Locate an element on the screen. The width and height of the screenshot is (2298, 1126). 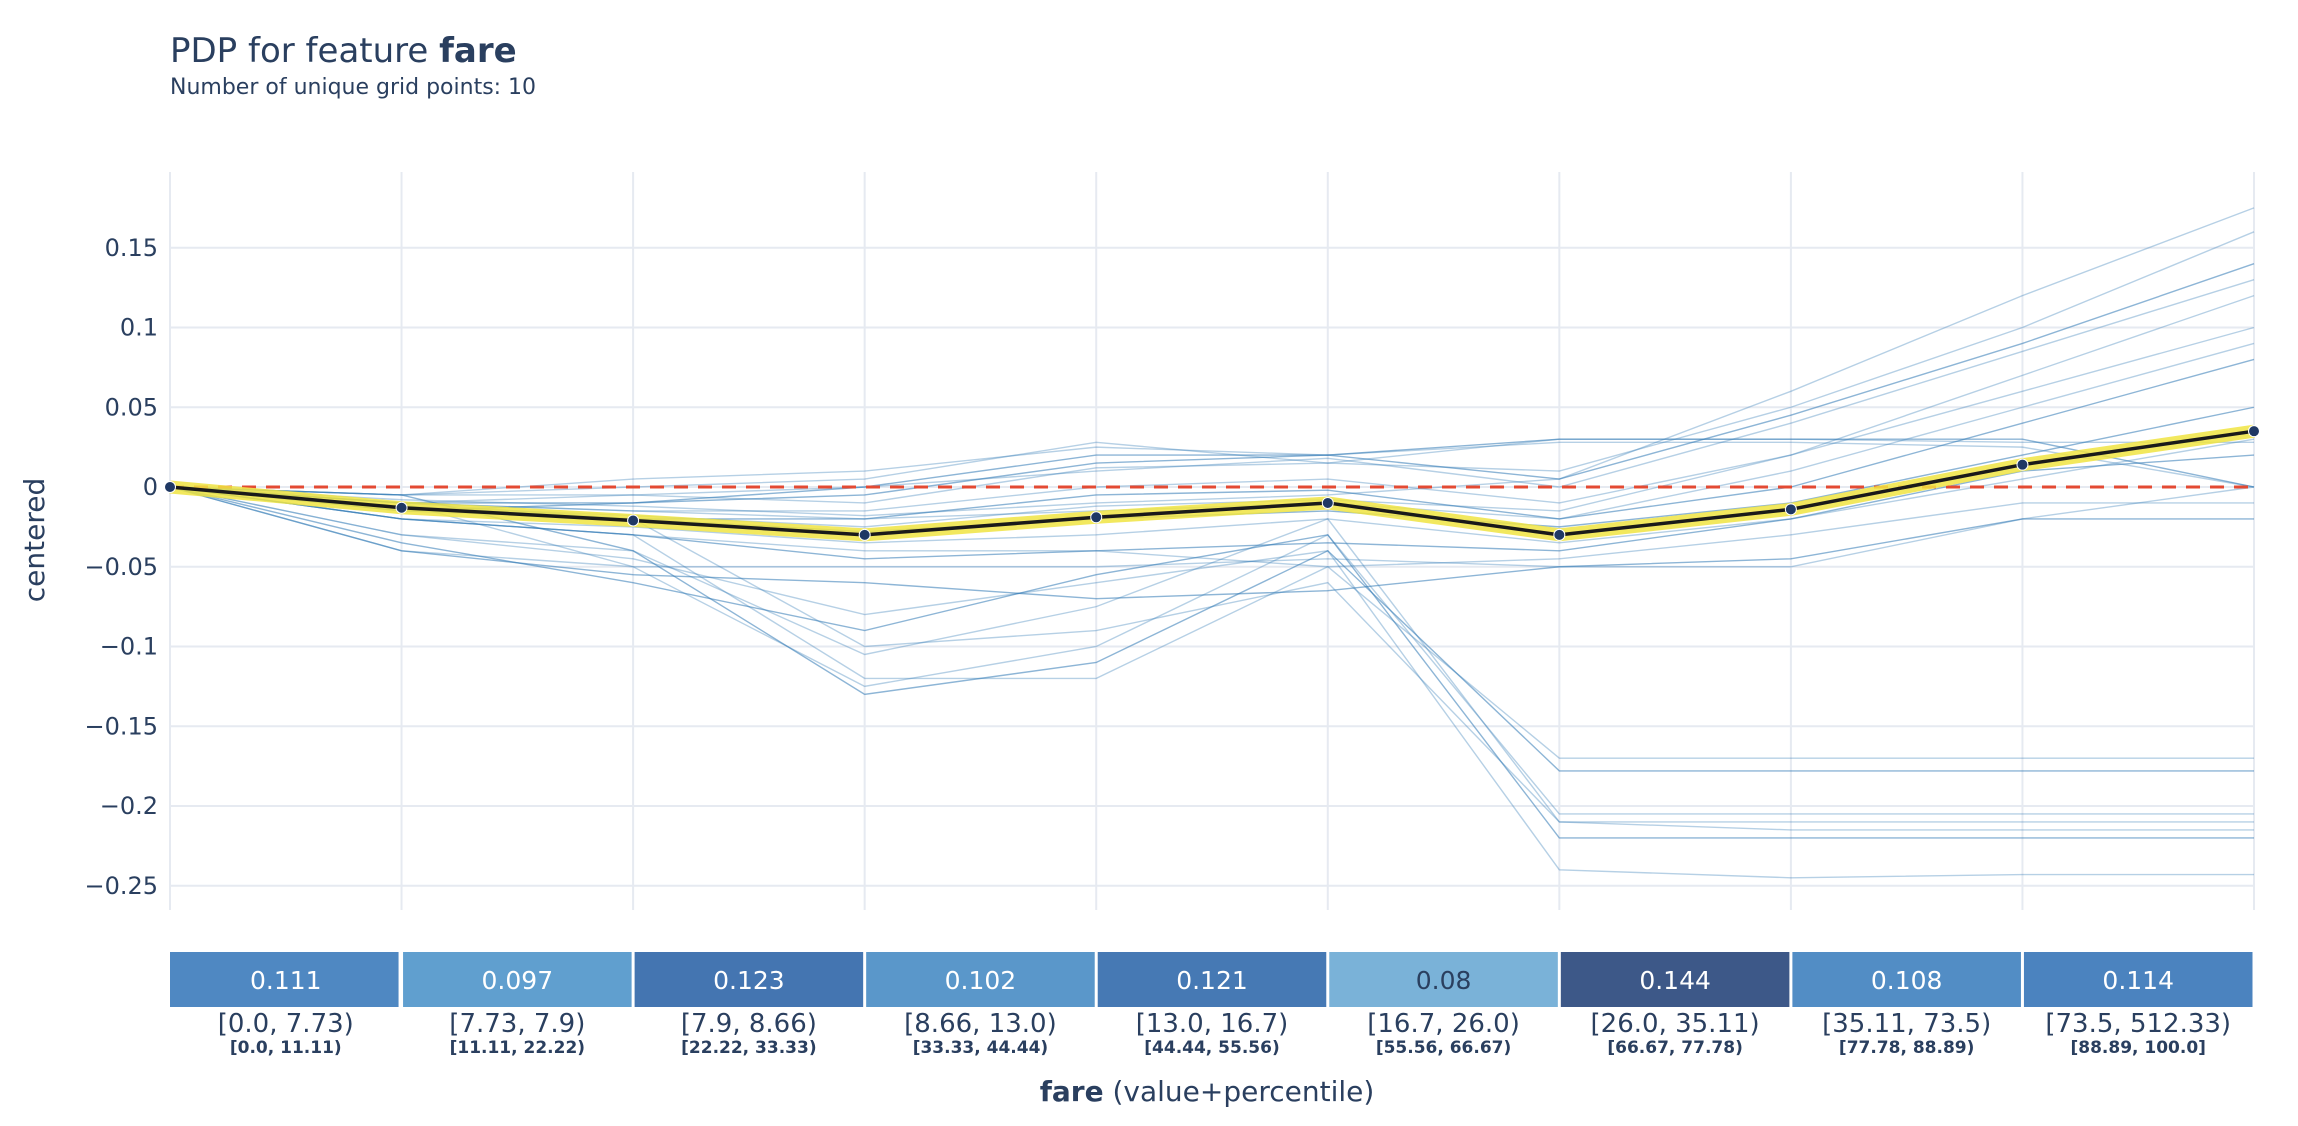
y-tick-label: −0.2 is located at coordinates (129, 806).